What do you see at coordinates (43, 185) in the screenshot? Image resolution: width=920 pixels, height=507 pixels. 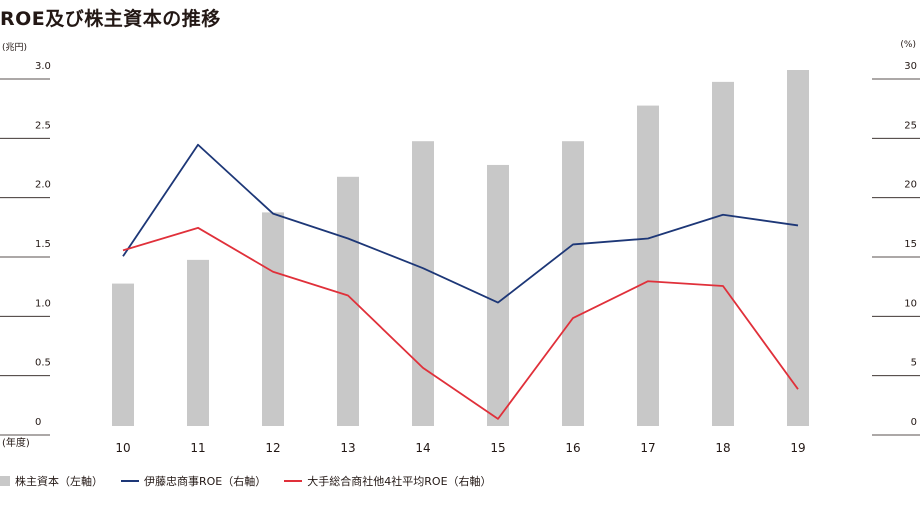 I see `left-tick-label: 2.0` at bounding box center [43, 185].